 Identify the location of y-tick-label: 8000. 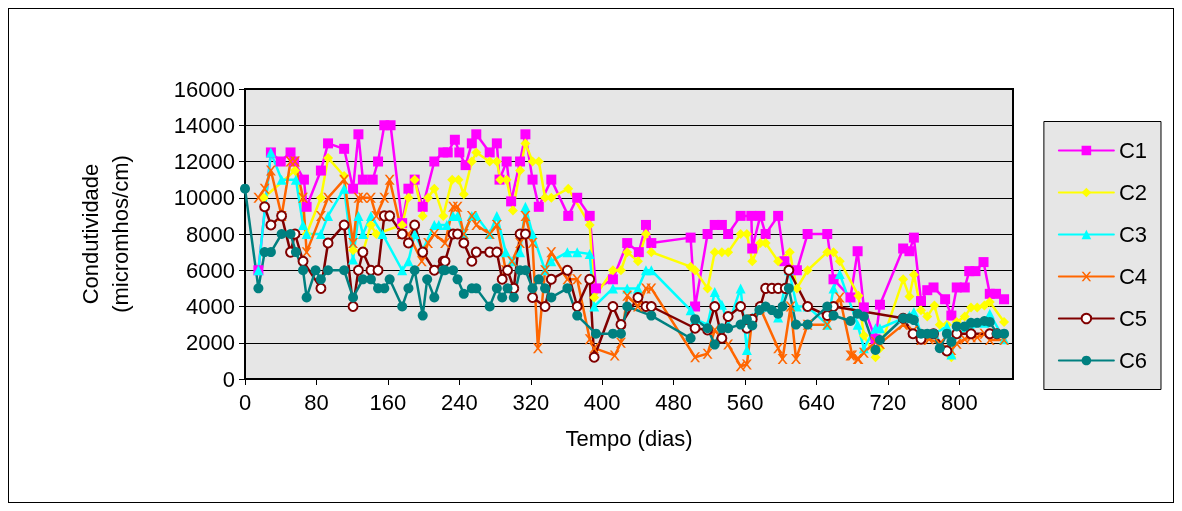
(210, 234).